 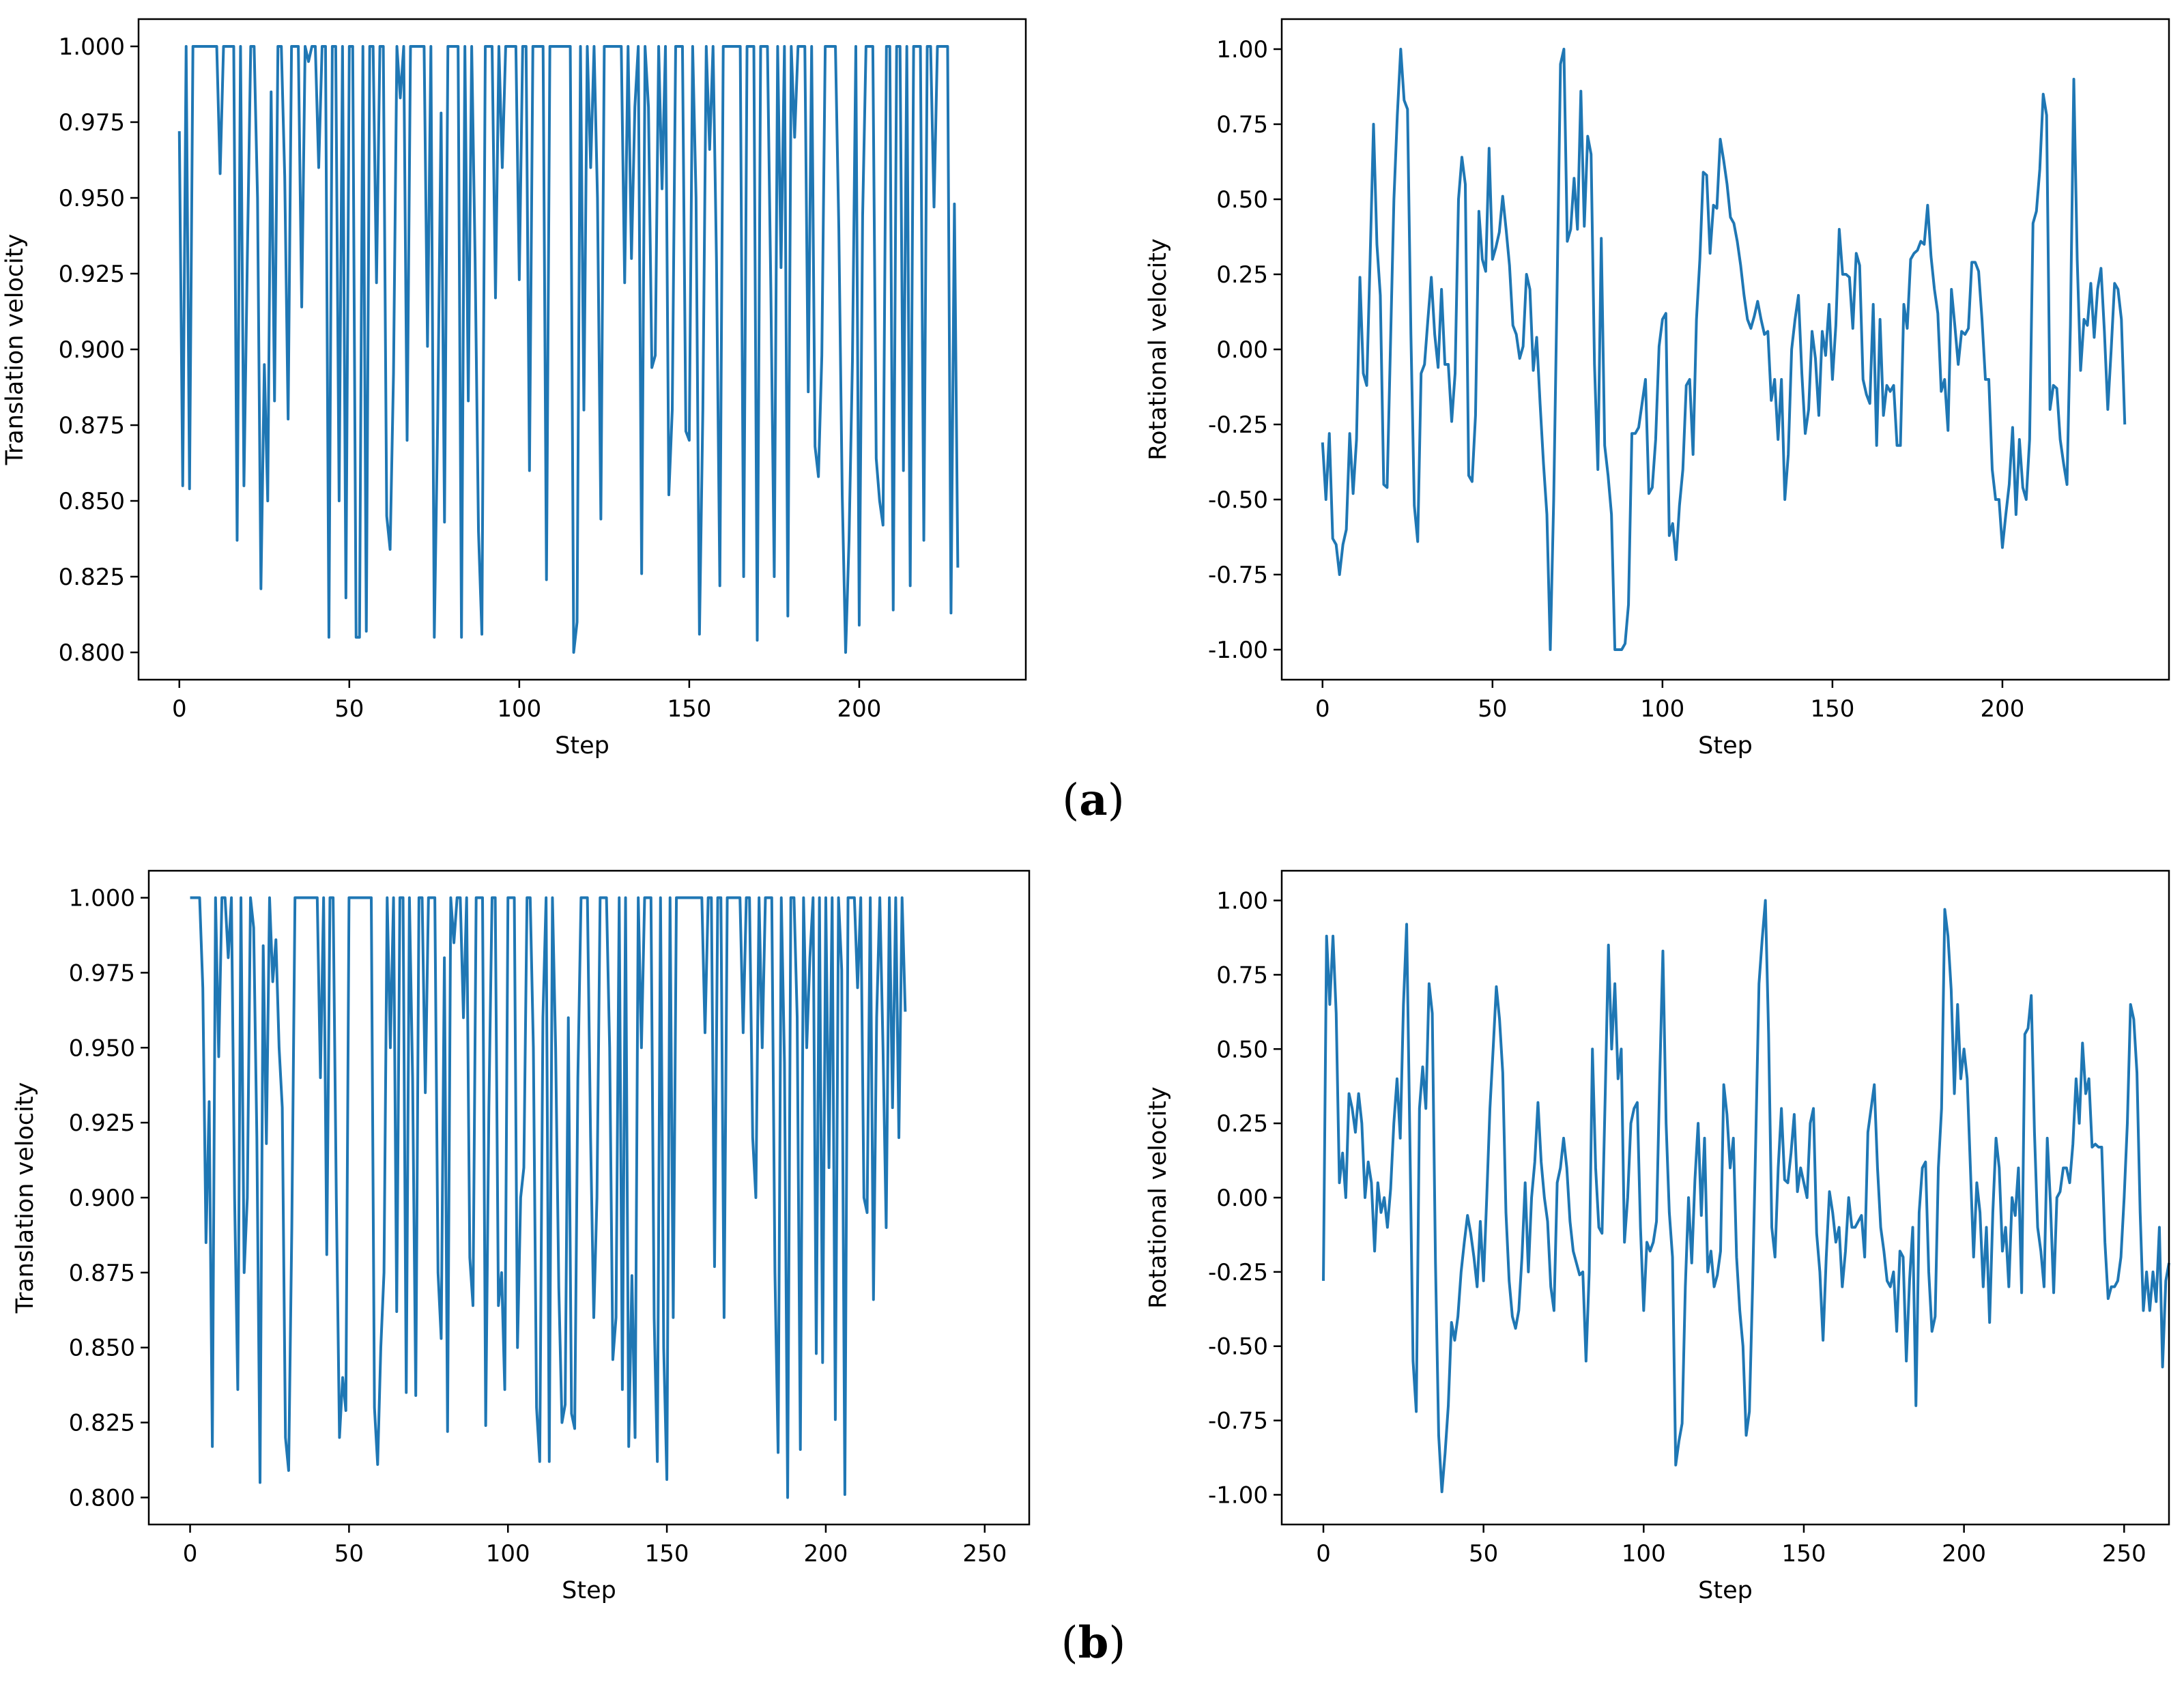 What do you see at coordinates (1093, 800) in the screenshot?
I see `panel-caption-a: (a)` at bounding box center [1093, 800].